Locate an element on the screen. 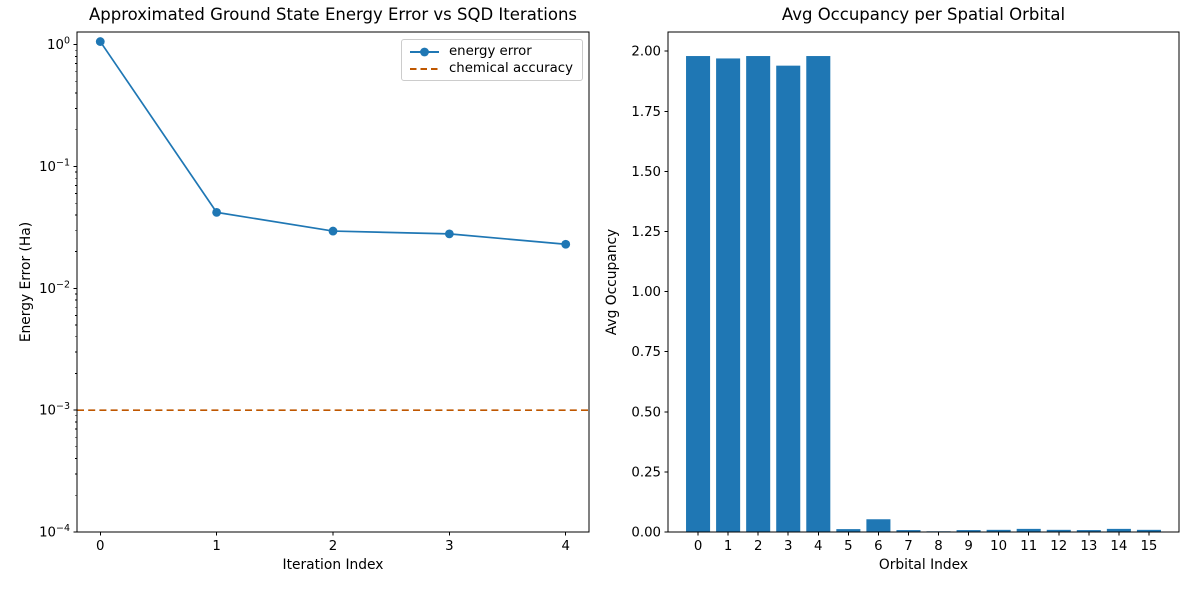 This screenshot has height=590, width=1189. left-chart-xlabel: Iteration Index is located at coordinates (333, 565).